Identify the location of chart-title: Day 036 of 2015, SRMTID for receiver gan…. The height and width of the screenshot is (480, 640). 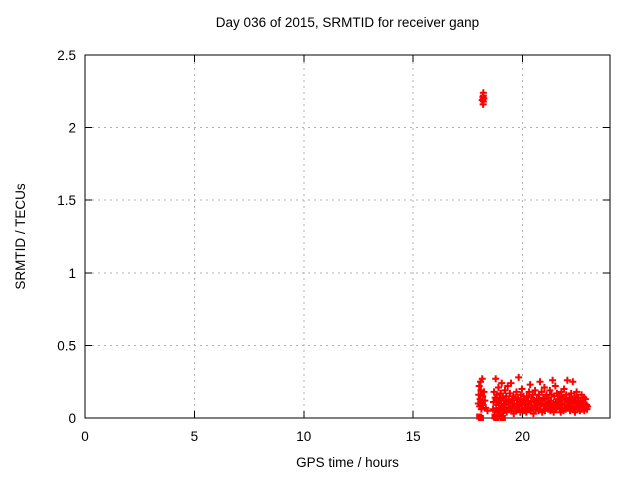
(347, 22).